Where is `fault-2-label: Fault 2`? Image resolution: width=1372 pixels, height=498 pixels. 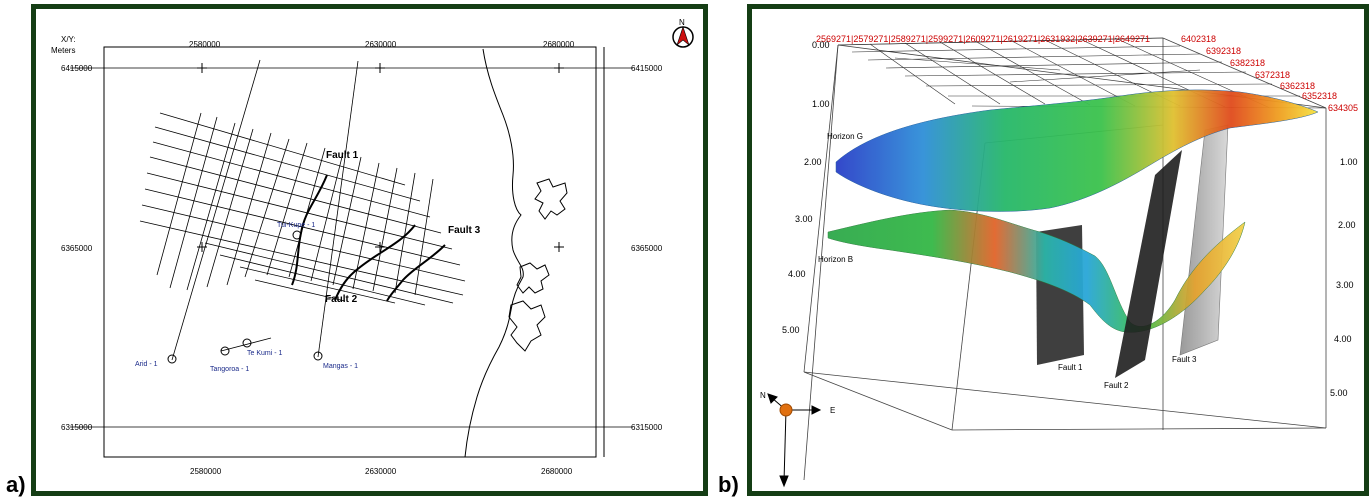
fault-2-label: Fault 2 is located at coordinates (341, 299).